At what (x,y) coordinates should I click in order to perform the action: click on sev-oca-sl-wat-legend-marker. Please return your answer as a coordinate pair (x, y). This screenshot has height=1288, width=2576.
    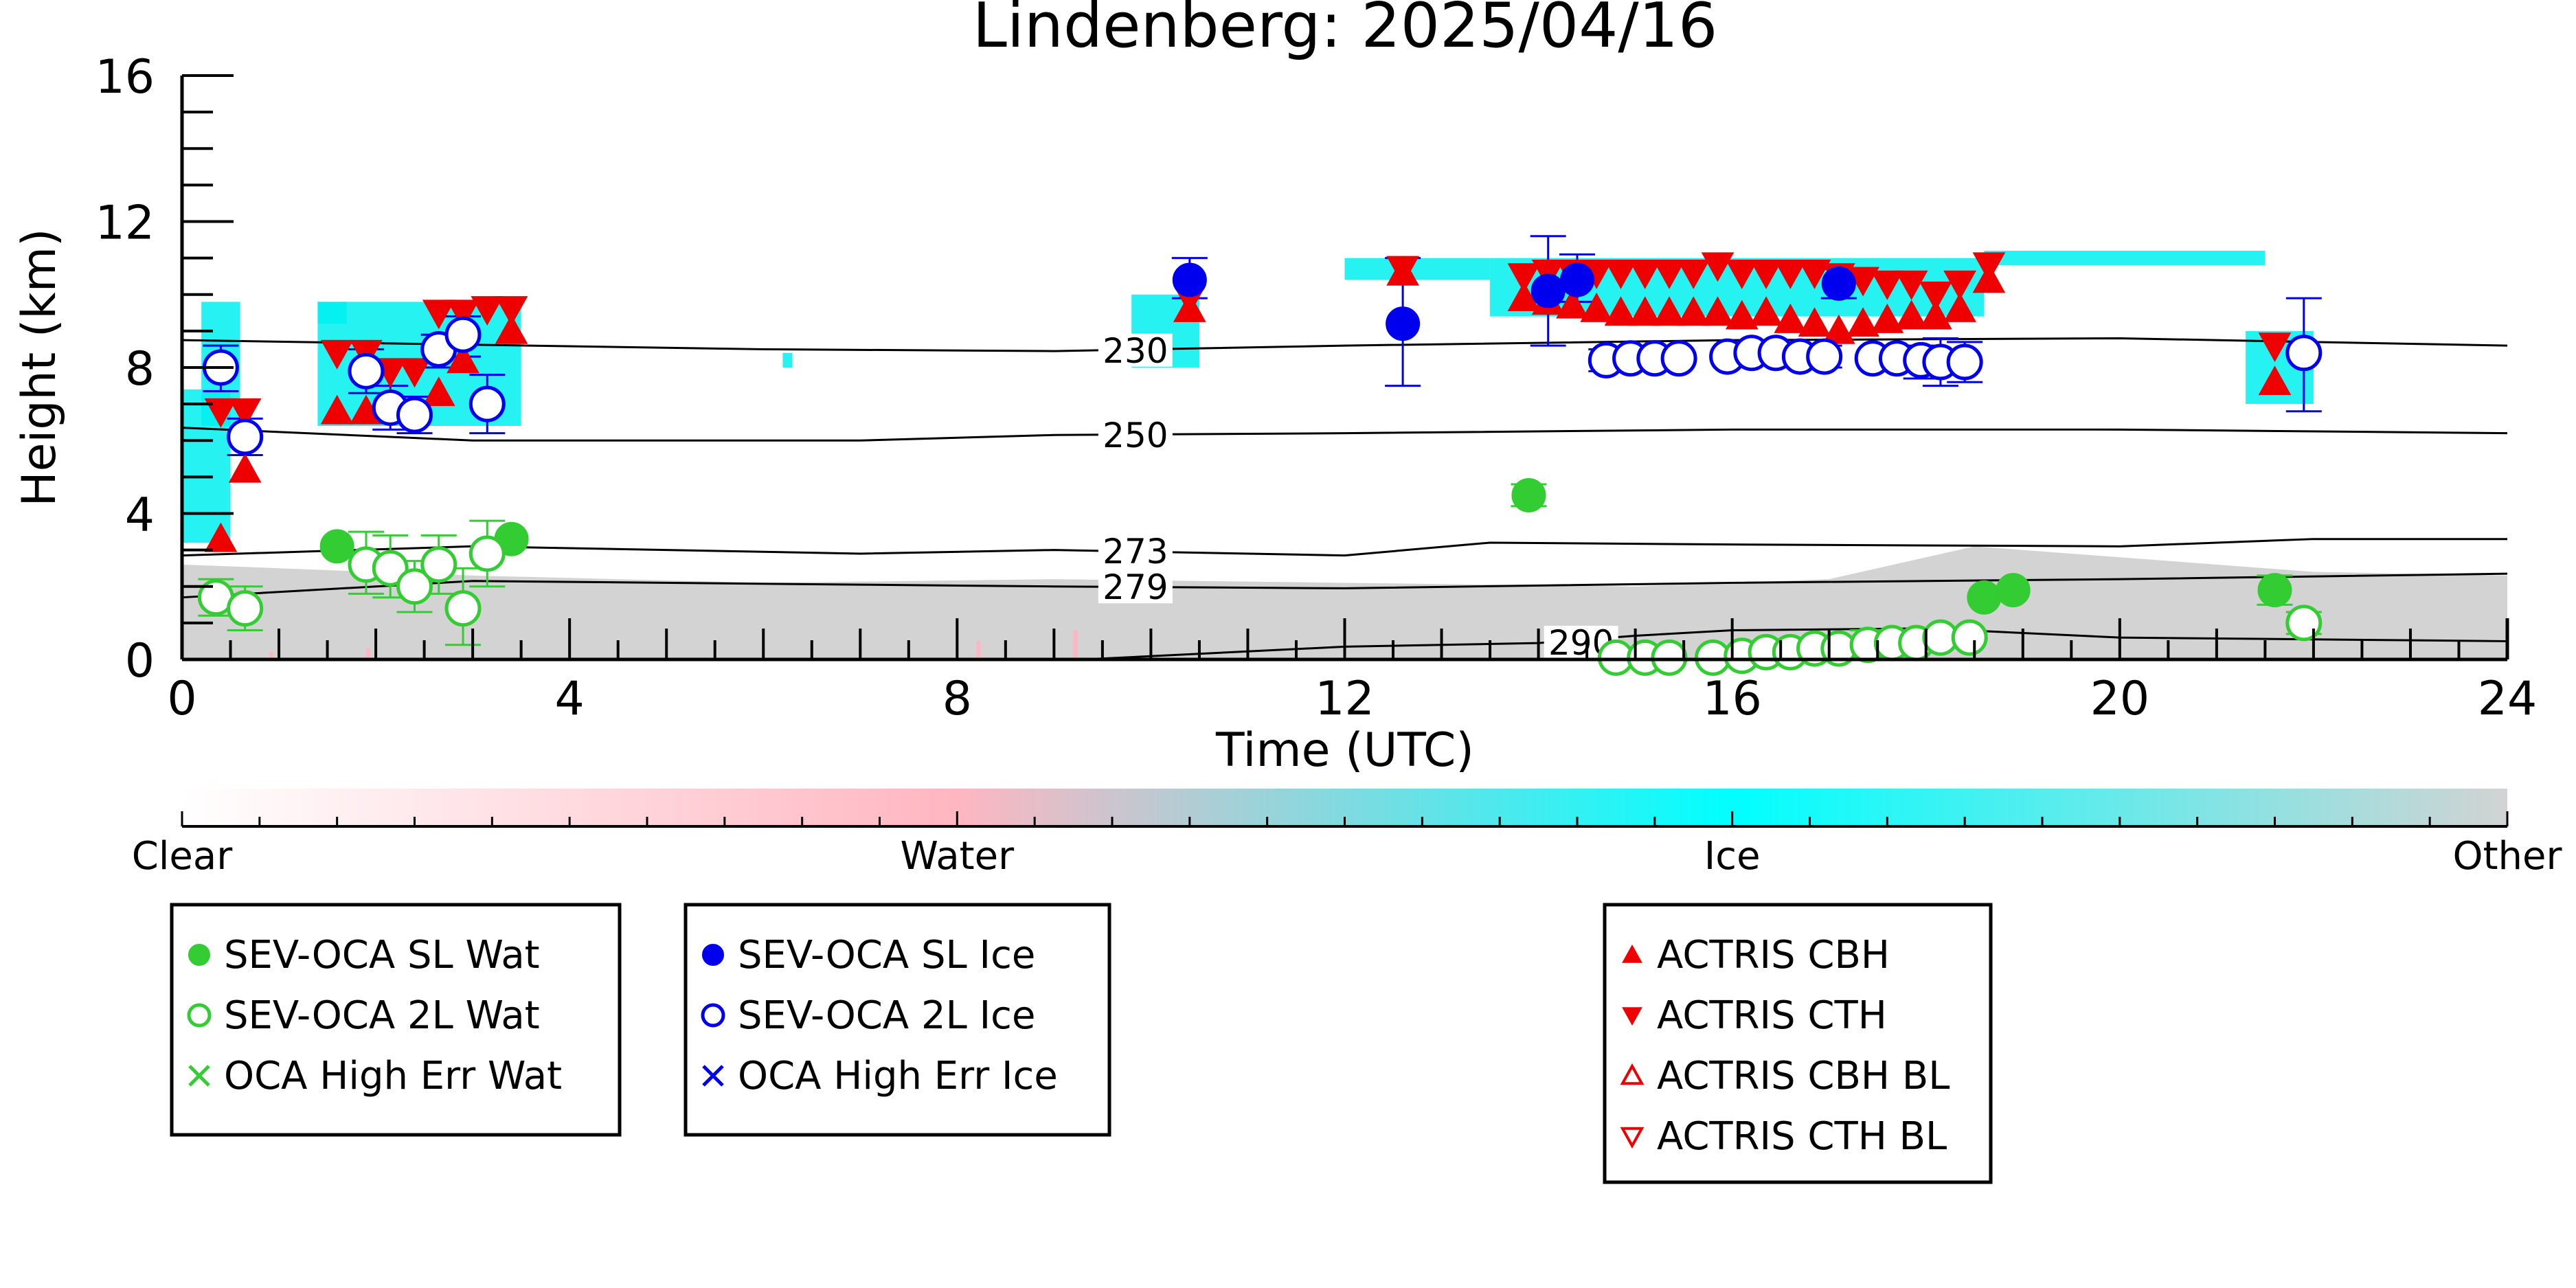
    Looking at the image, I should click on (199, 955).